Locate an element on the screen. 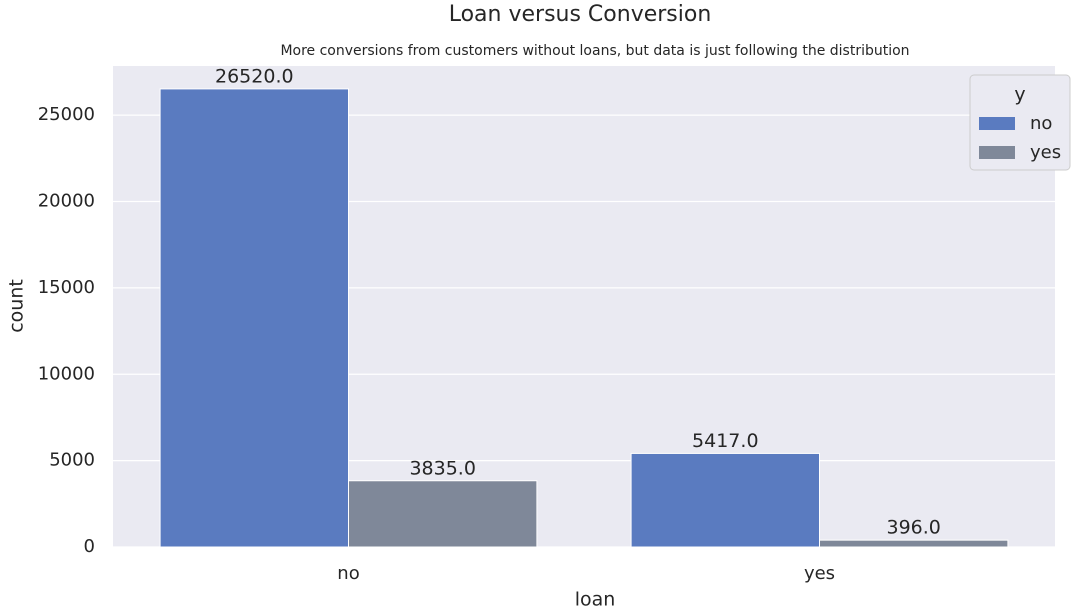  y-tick-label: 5000 is located at coordinates (72, 460).